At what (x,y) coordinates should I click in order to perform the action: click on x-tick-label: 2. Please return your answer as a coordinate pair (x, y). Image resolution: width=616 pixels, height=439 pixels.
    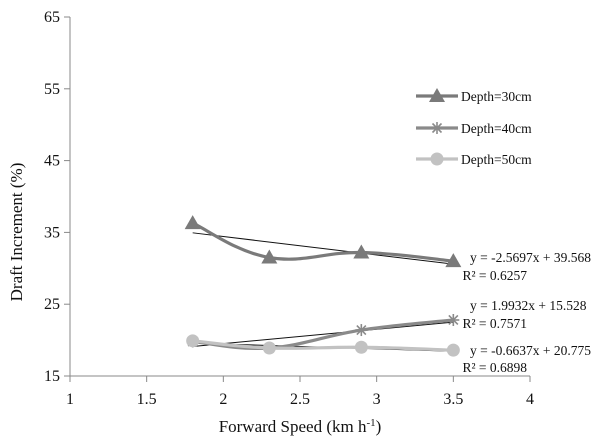
    Looking at the image, I should click on (223, 399).